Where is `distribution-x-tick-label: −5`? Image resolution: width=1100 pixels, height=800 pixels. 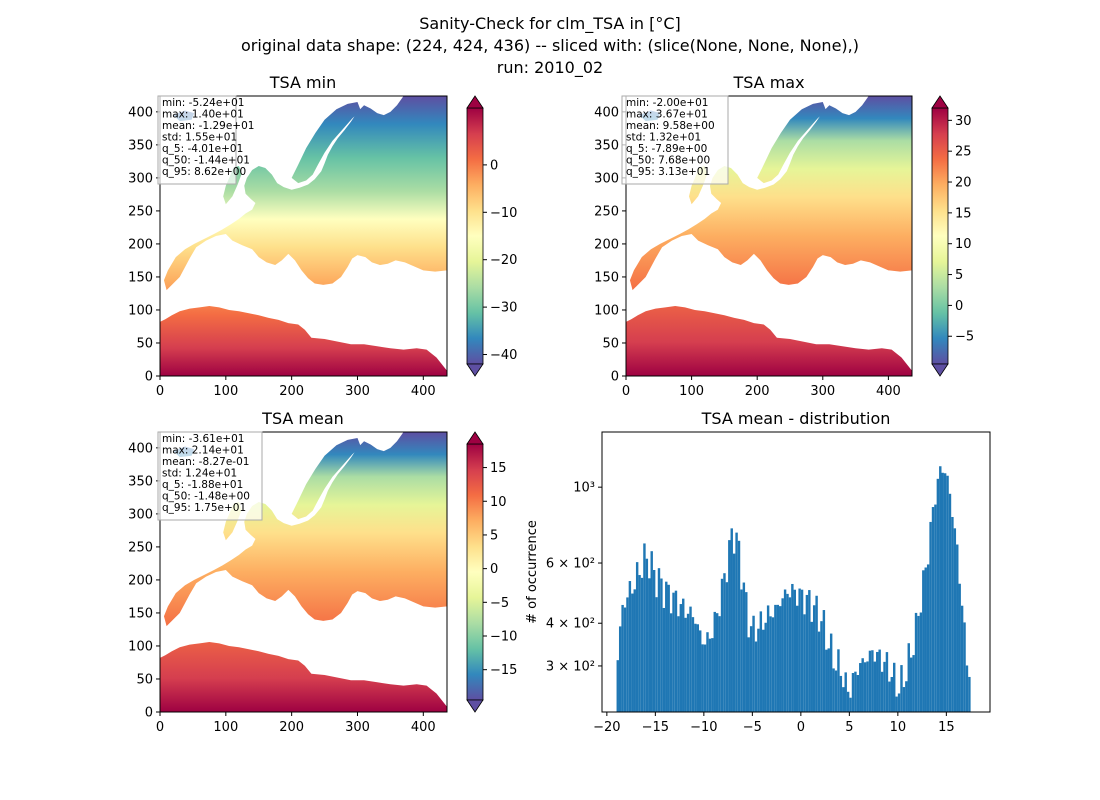 distribution-x-tick-label: −5 is located at coordinates (752, 727).